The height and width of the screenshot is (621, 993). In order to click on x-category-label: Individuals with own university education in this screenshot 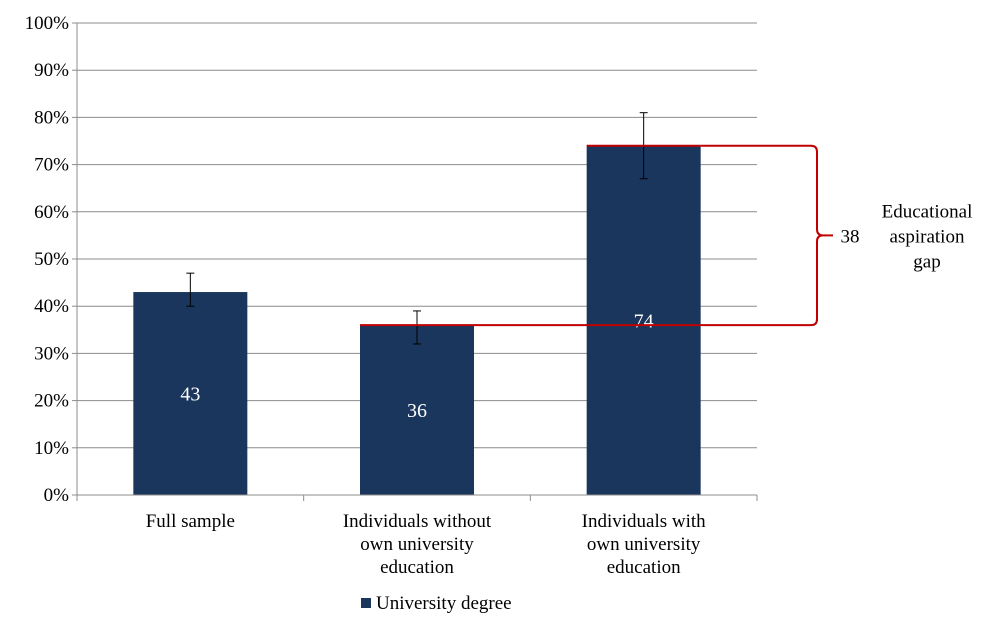, I will do `click(644, 544)`.